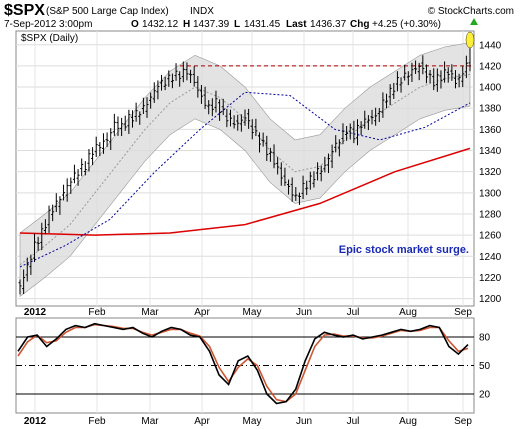  I want to click on up-arrow-icon, so click(474, 21).